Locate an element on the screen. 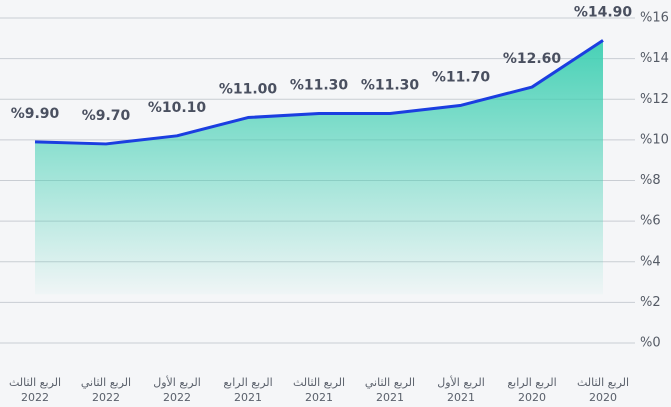 The height and width of the screenshot is (407, 671). value-label: %12.60 is located at coordinates (532, 59).